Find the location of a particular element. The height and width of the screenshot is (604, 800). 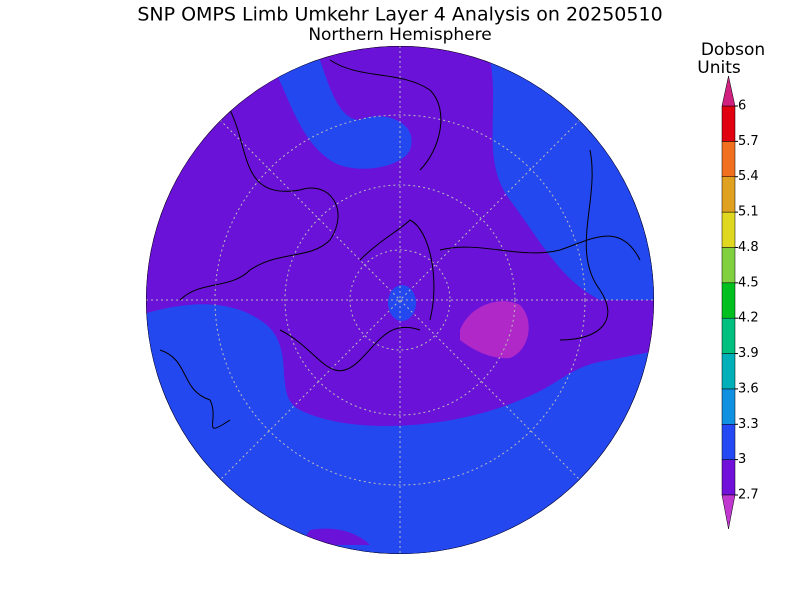

colorbar: 2.7 3 3.3 3.6 3.9 4.2 4.5 4.8 5.1 5.4 5.7 6 is located at coordinates (740, 302).